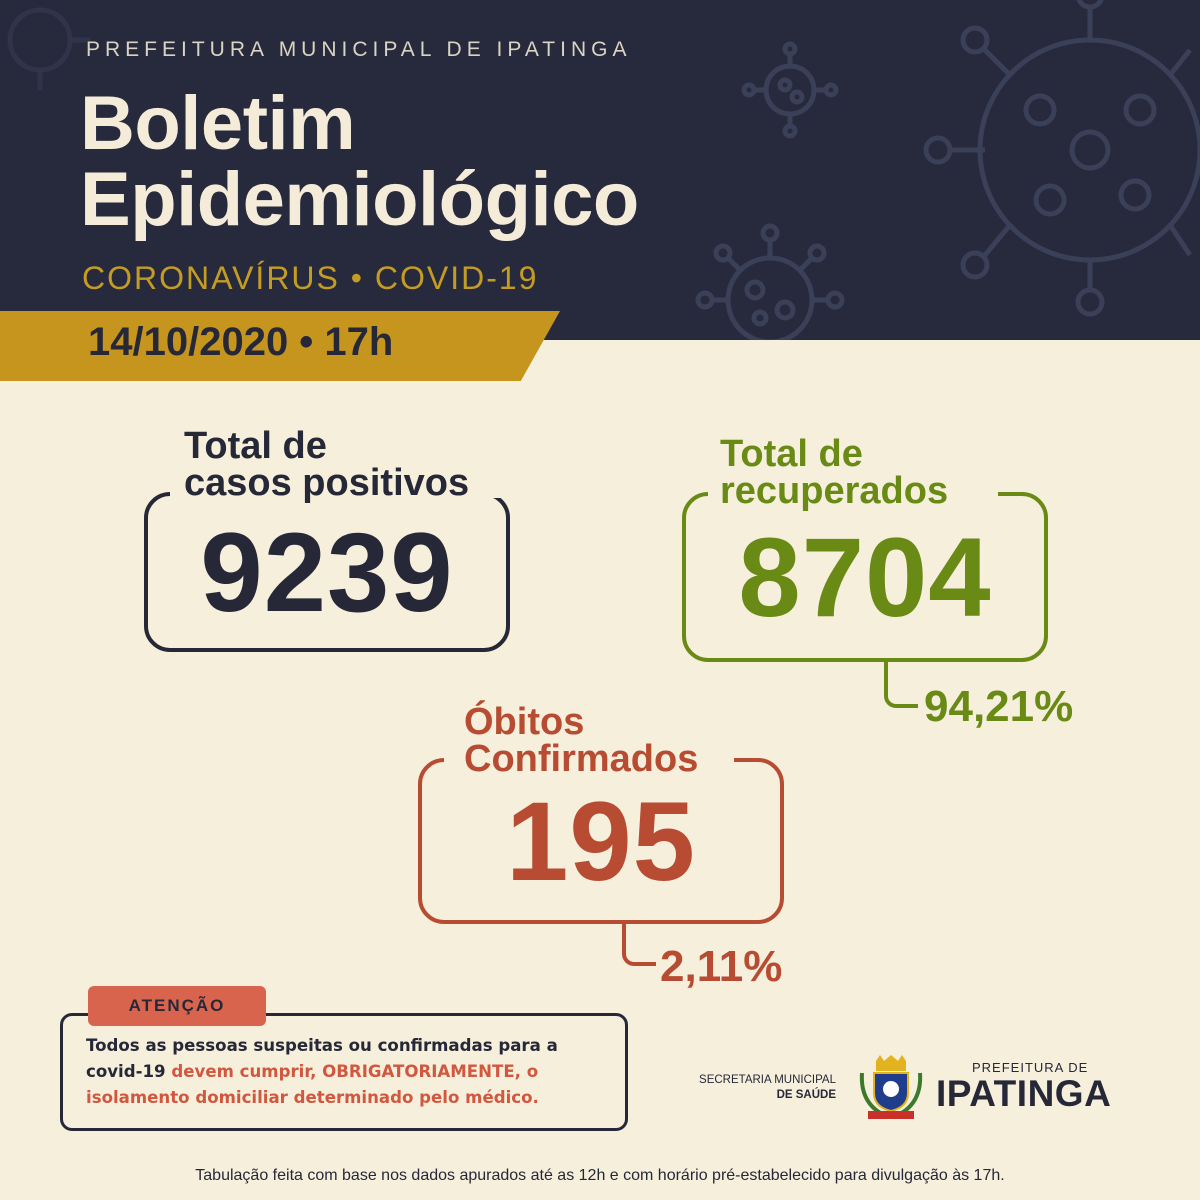  Describe the element at coordinates (721, 966) in the screenshot. I see `deaths-percent: 2,11%` at that location.